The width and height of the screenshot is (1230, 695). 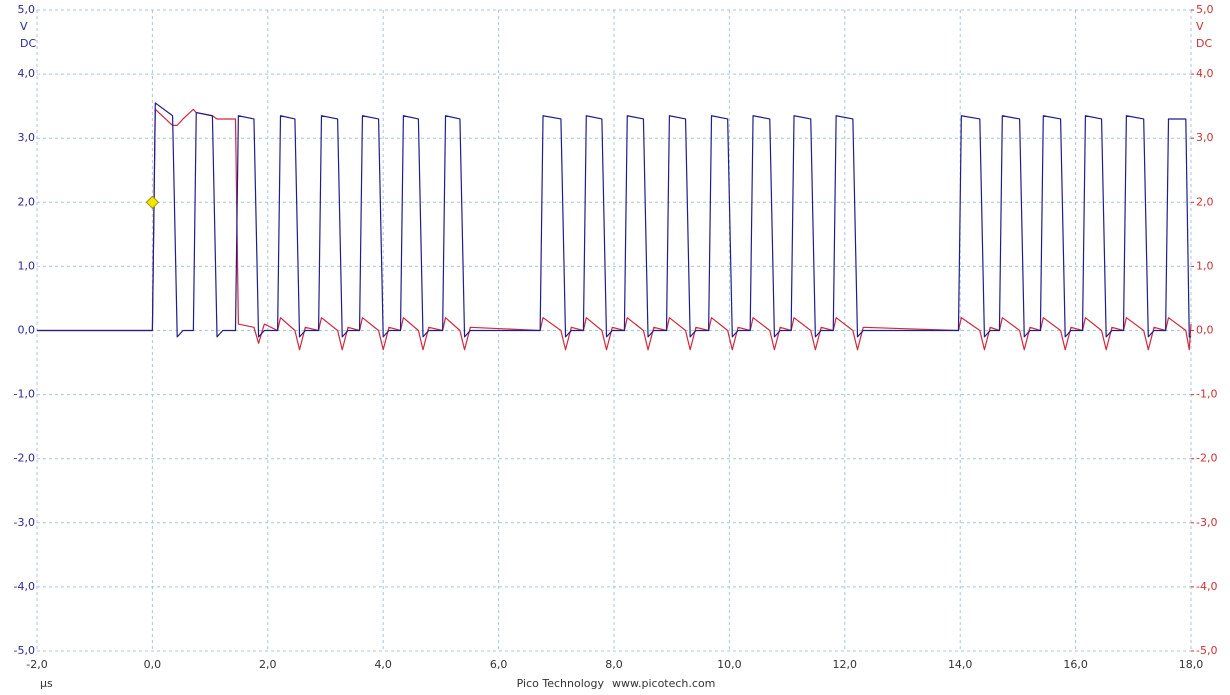 I want to click on y2-unit: V, so click(x=1200, y=26).